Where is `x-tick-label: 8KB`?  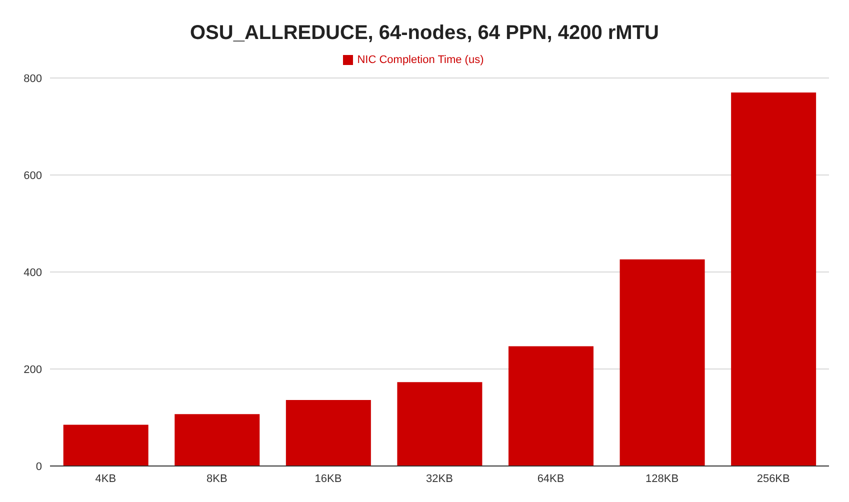 x-tick-label: 8KB is located at coordinates (217, 478).